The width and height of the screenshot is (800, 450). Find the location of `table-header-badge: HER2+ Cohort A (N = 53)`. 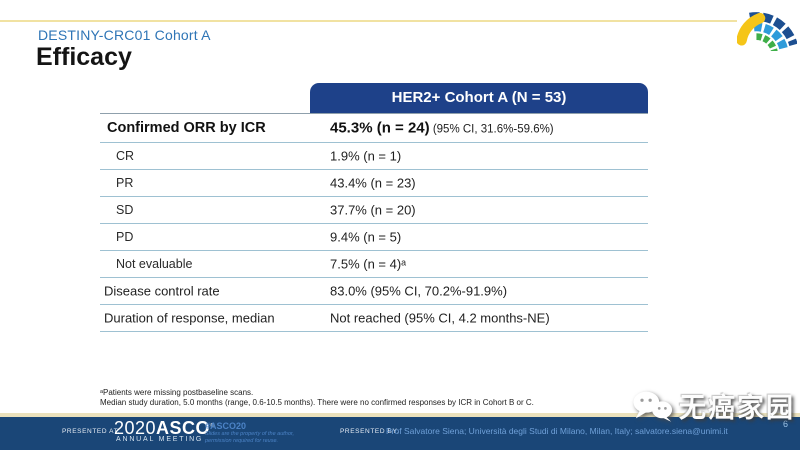

table-header-badge: HER2+ Cohort A (N = 53) is located at coordinates (479, 98).